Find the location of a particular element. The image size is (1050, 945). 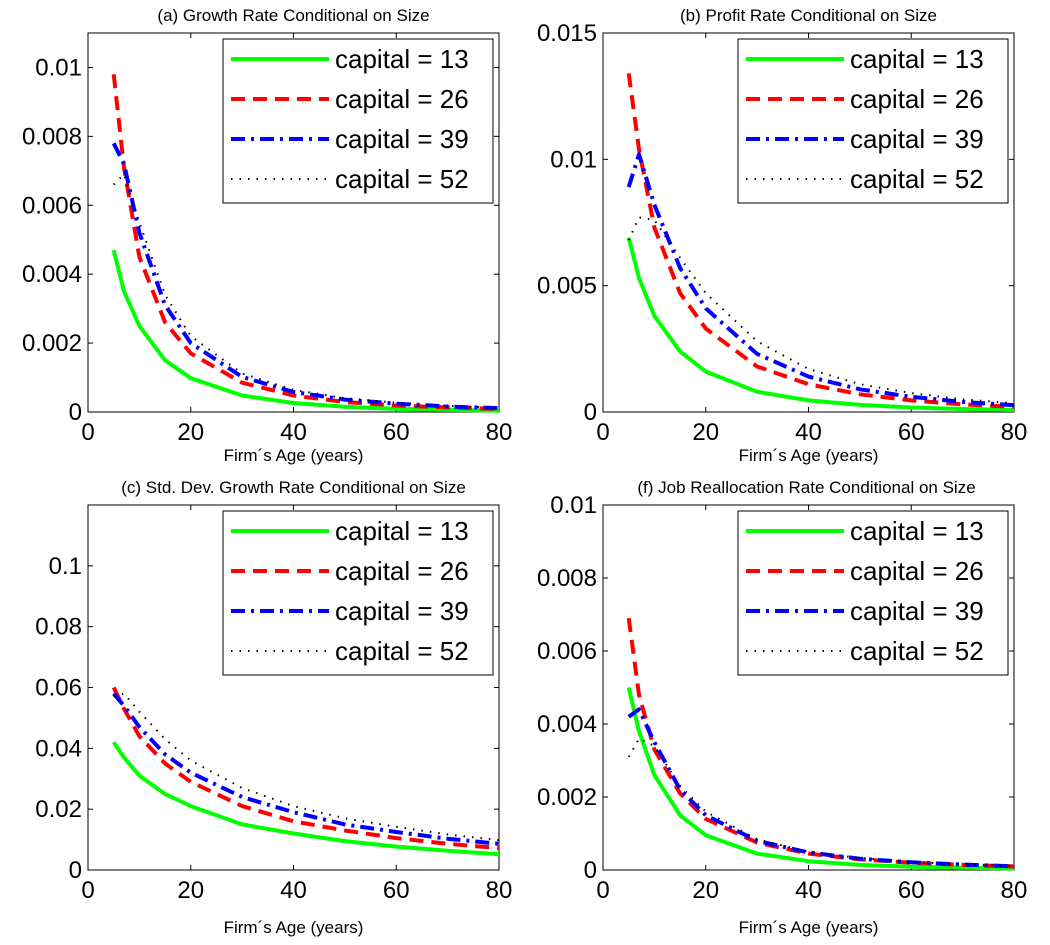

panel-f-xtick-label: 20 is located at coordinates (705, 890).